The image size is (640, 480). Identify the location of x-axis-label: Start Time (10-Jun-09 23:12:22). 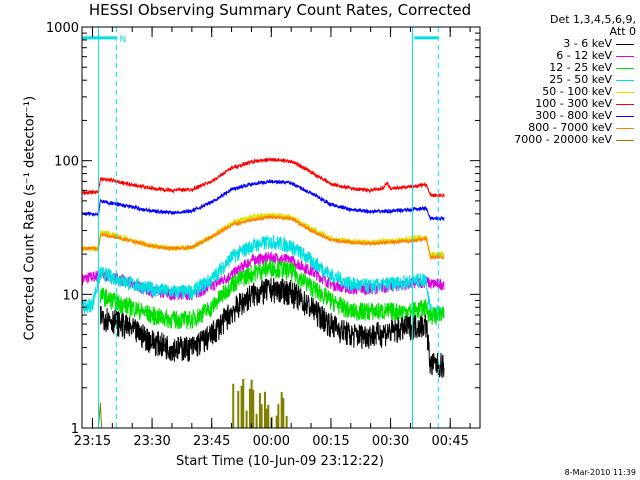
(280, 461).